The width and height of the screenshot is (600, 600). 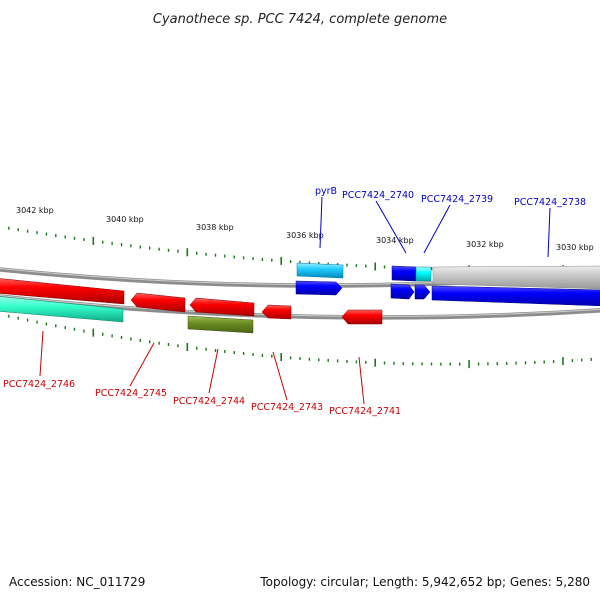 What do you see at coordinates (305, 235) in the screenshot?
I see `tick-label: 3036 kbp` at bounding box center [305, 235].